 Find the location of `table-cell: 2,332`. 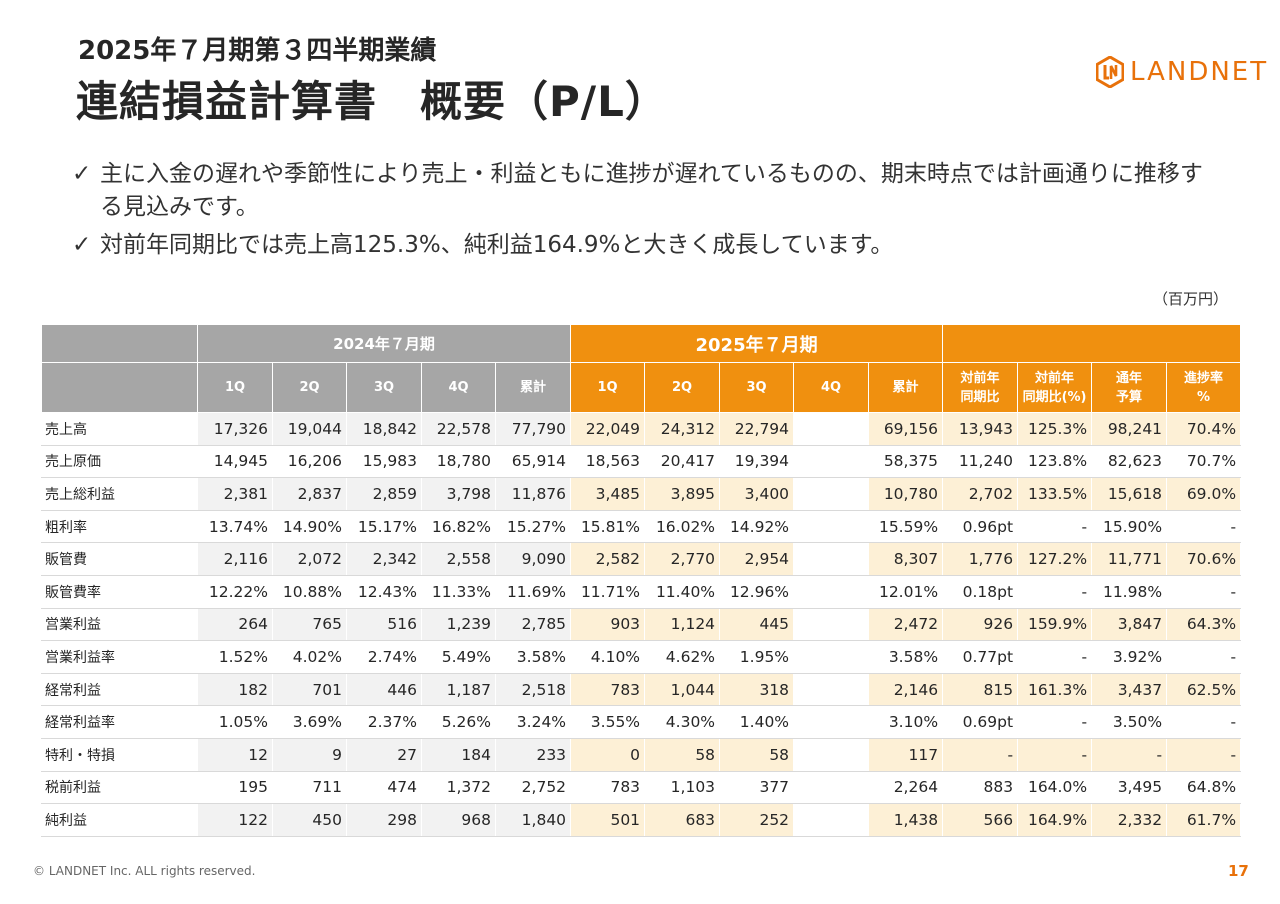

table-cell: 2,332 is located at coordinates (1129, 820).